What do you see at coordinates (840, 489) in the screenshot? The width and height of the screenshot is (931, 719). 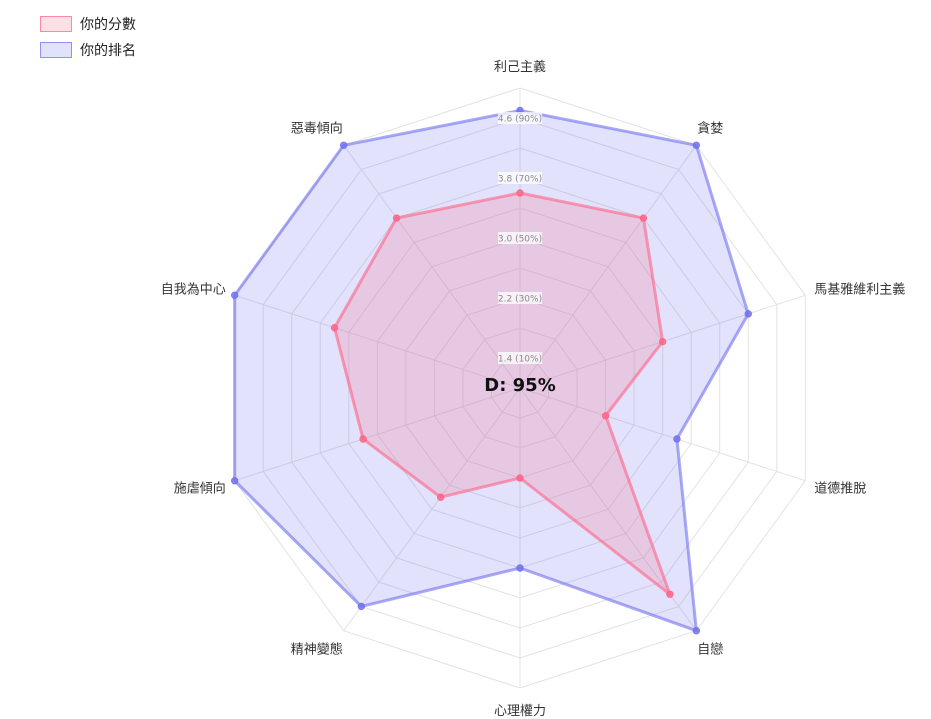 I see `axis-label: 道德推脫` at bounding box center [840, 489].